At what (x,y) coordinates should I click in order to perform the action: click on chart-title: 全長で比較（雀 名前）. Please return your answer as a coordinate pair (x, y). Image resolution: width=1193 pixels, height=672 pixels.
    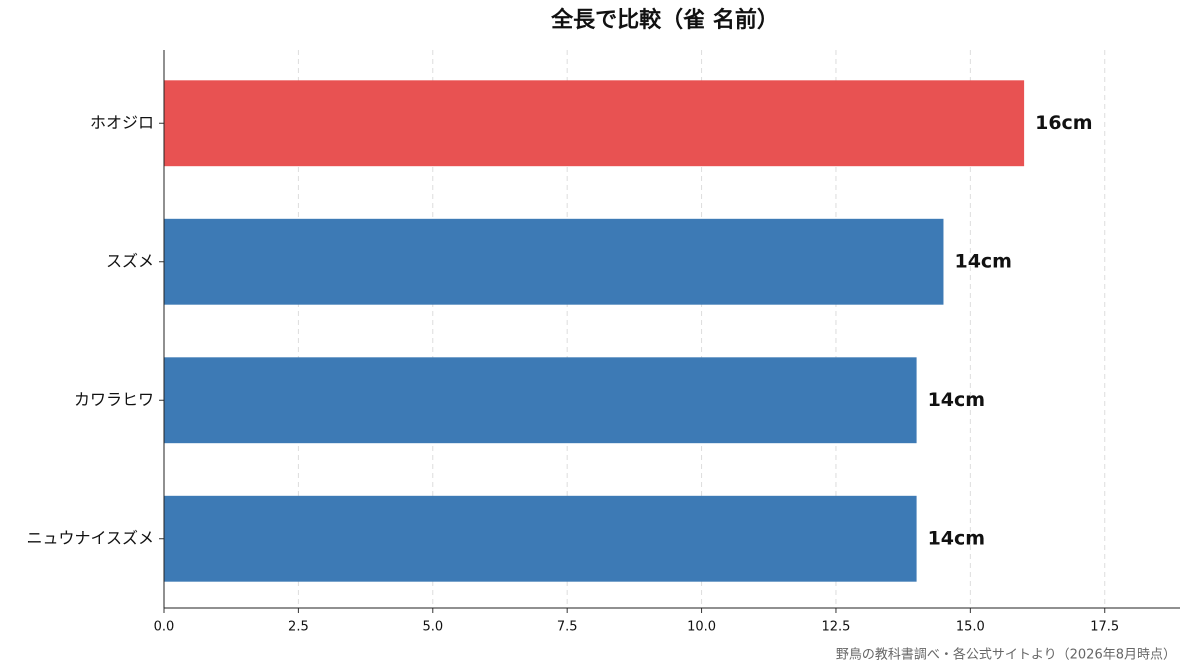
    Looking at the image, I should click on (664, 20).